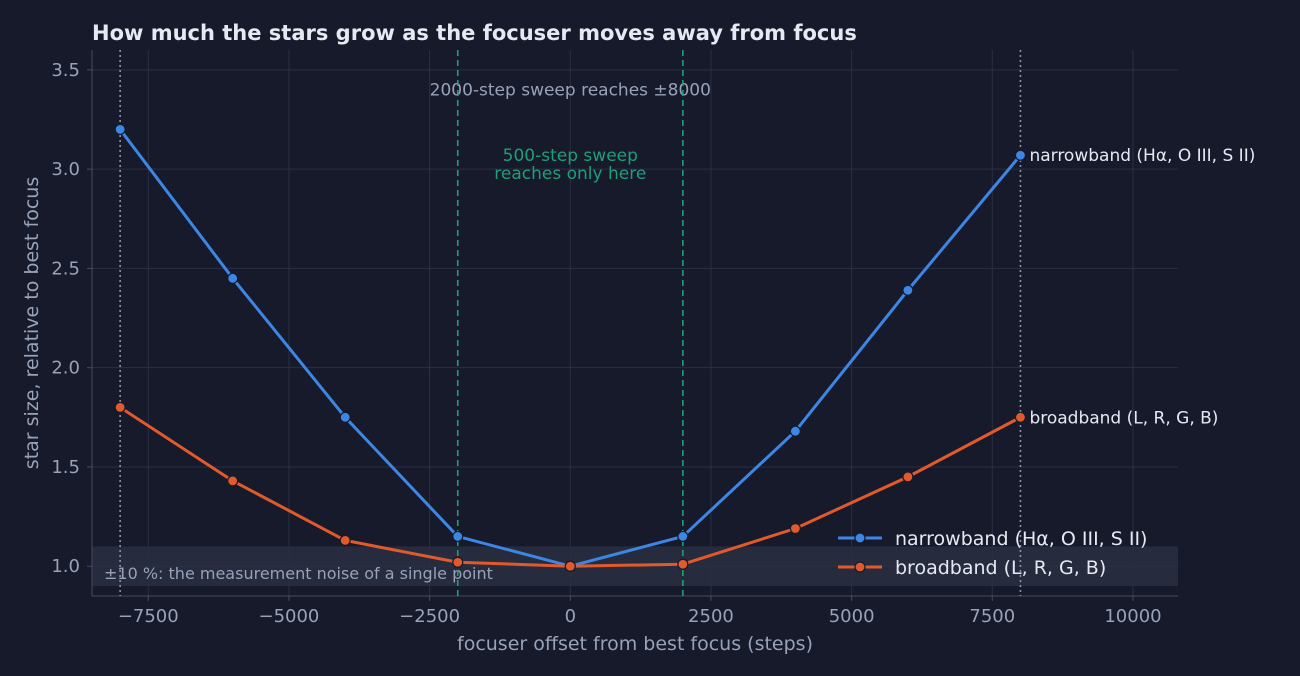 The image size is (1300, 676). Describe the element at coordinates (32, 323) in the screenshot. I see `y-axis-title: star size, relative to best focus` at that location.